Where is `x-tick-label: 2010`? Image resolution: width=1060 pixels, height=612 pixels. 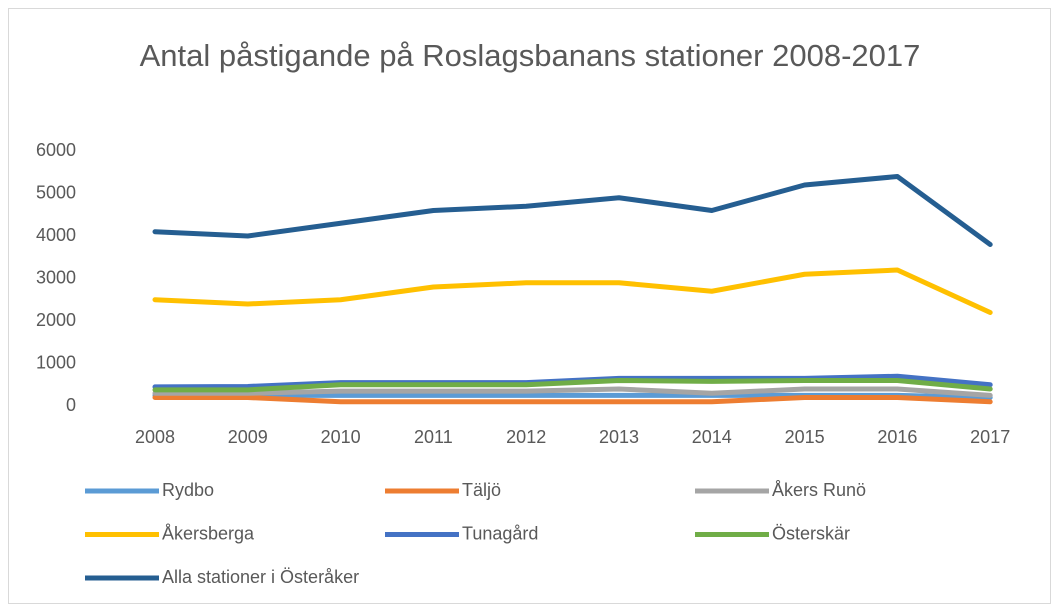
x-tick-label: 2010 is located at coordinates (341, 437).